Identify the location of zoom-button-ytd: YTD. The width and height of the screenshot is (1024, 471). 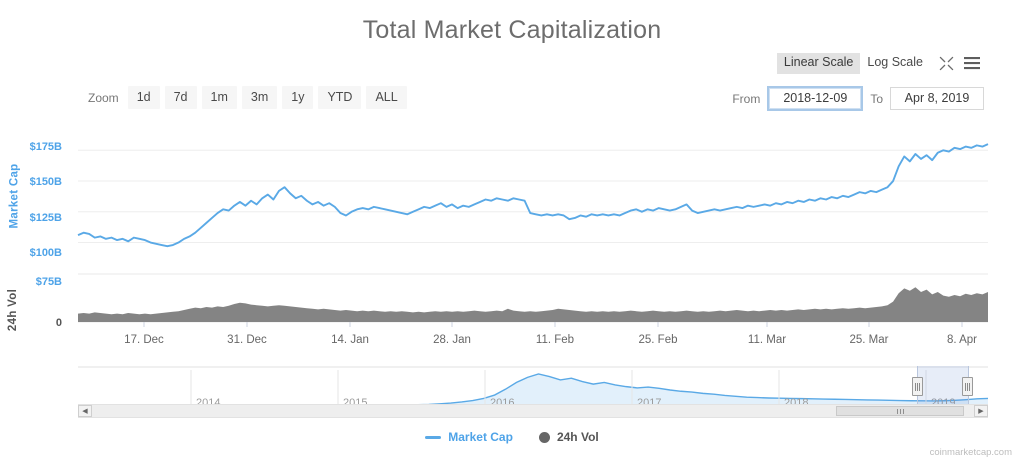
(340, 98).